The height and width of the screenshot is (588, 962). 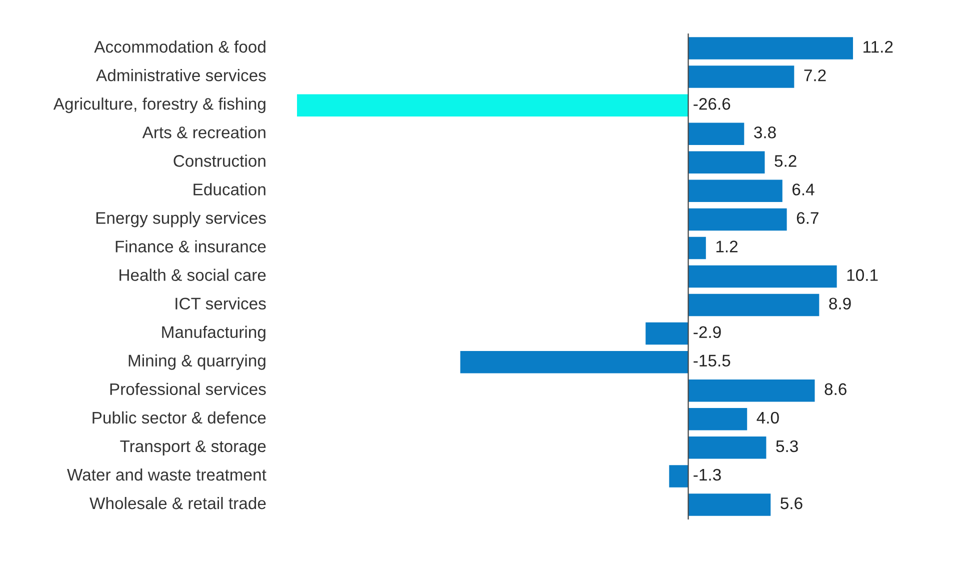 I want to click on data-label: 8.9, so click(x=840, y=304).